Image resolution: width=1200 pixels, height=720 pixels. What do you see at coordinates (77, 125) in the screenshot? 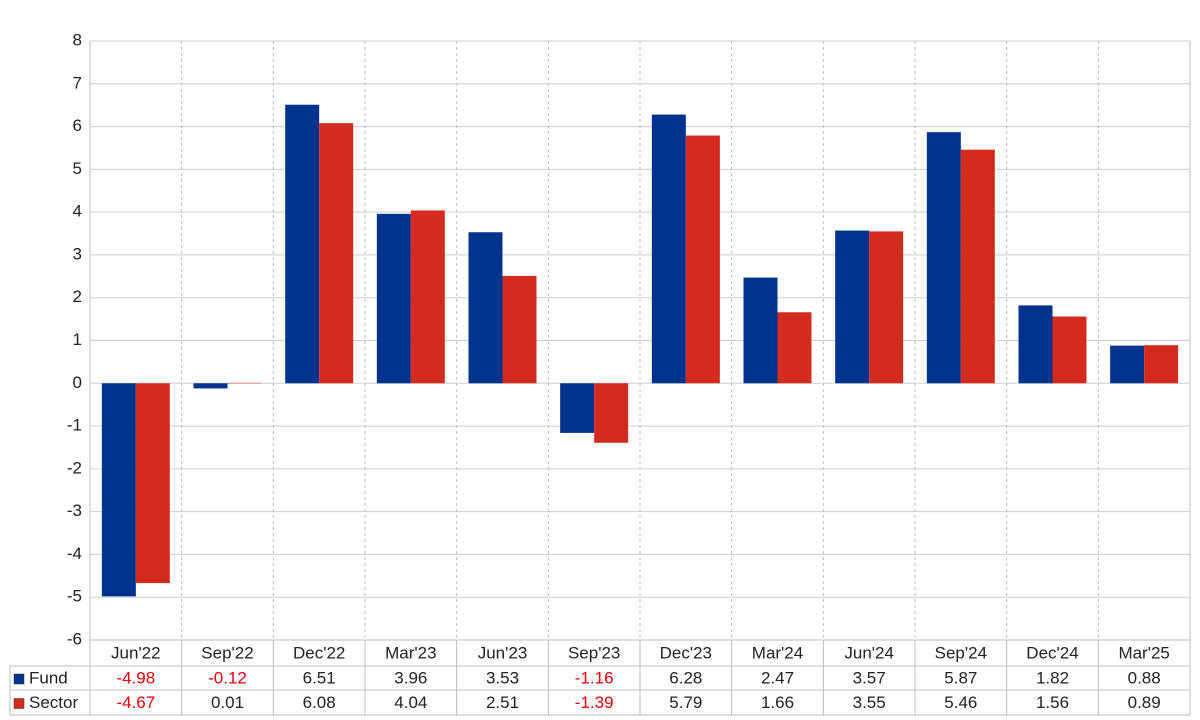
I see `y-tick-label: 6` at bounding box center [77, 125].